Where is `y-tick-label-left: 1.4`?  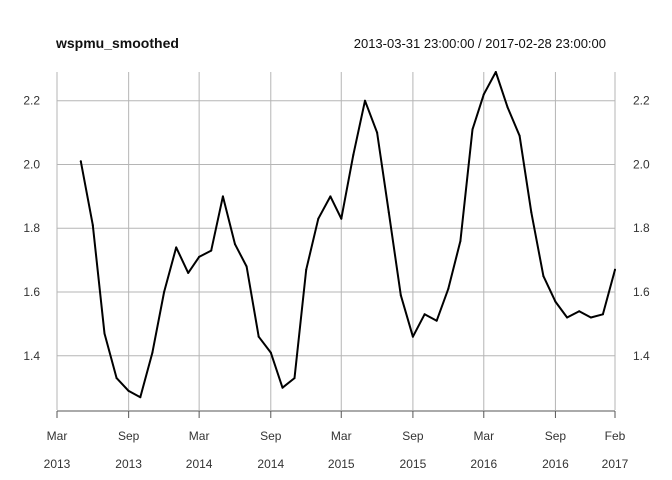
y-tick-label-left: 1.4 is located at coordinates (31, 356).